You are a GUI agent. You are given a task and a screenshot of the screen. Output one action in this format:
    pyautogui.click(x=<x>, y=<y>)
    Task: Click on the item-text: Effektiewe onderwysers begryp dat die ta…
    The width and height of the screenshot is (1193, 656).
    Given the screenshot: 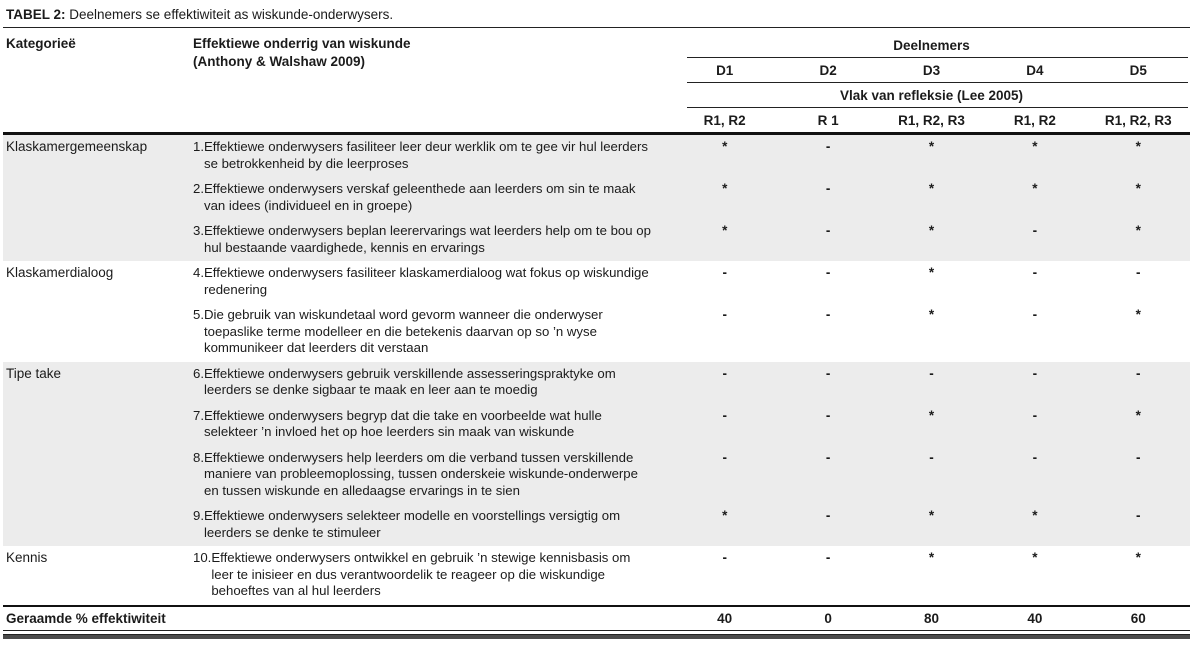 What is the action you would take?
    pyautogui.click(x=403, y=423)
    